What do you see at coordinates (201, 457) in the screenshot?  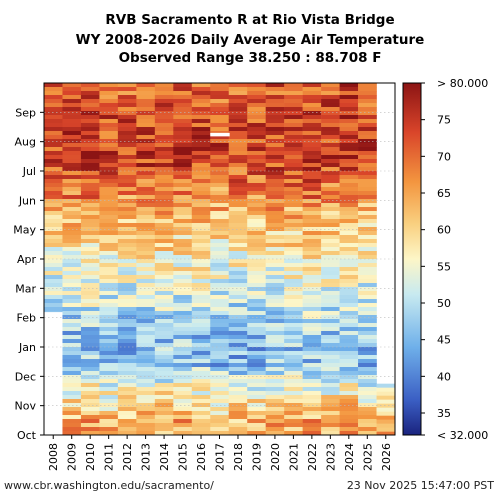 I see `x-tick-label: 2016` at bounding box center [201, 457].